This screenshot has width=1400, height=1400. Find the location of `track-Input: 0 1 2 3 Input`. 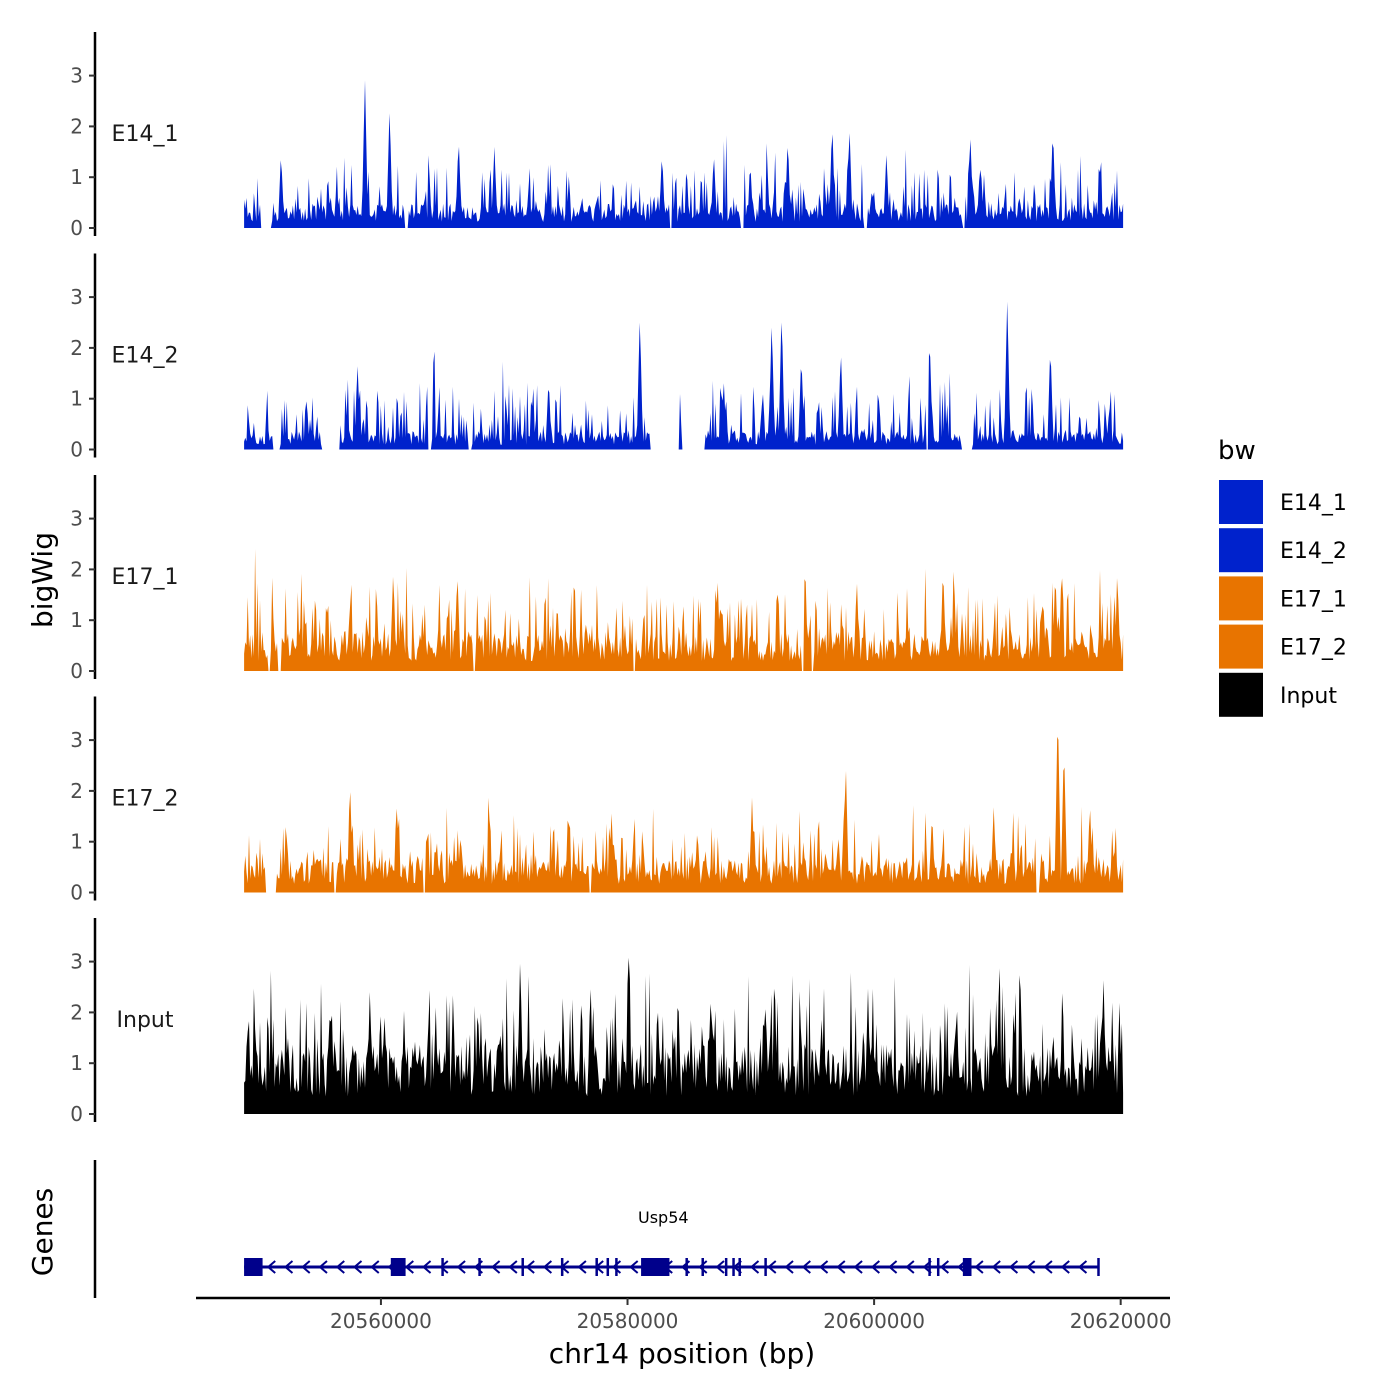

track-Input: 0 1 2 3 Input is located at coordinates (597, 1022).